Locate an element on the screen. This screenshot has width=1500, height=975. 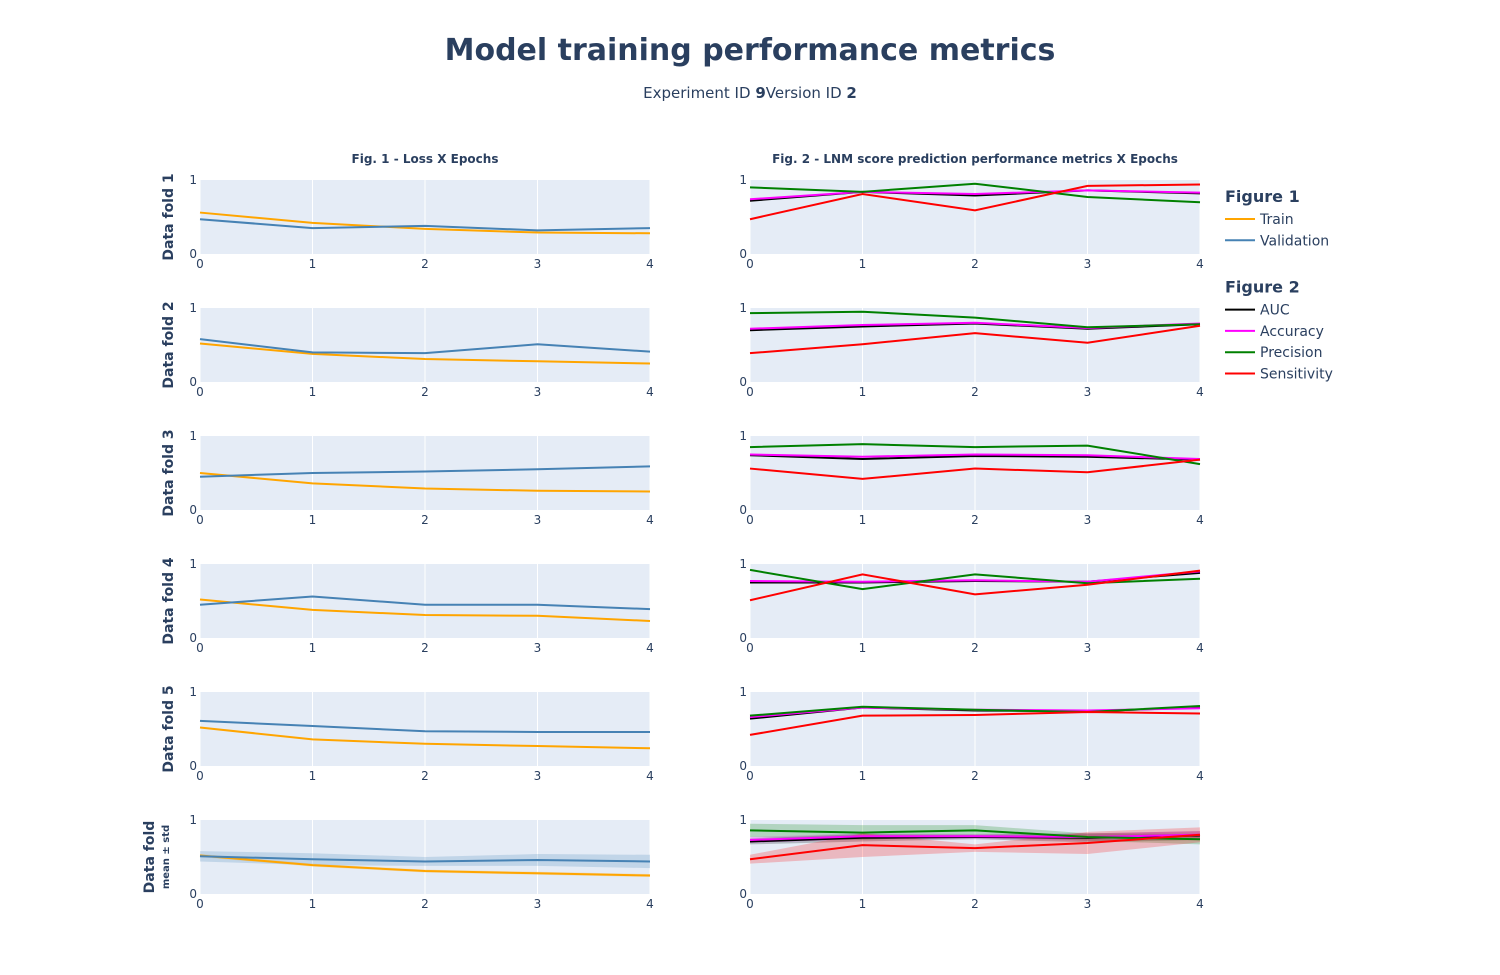
panel-r2-c1: 0 1 2 3 4 1 0 is located at coordinates (421, 350).